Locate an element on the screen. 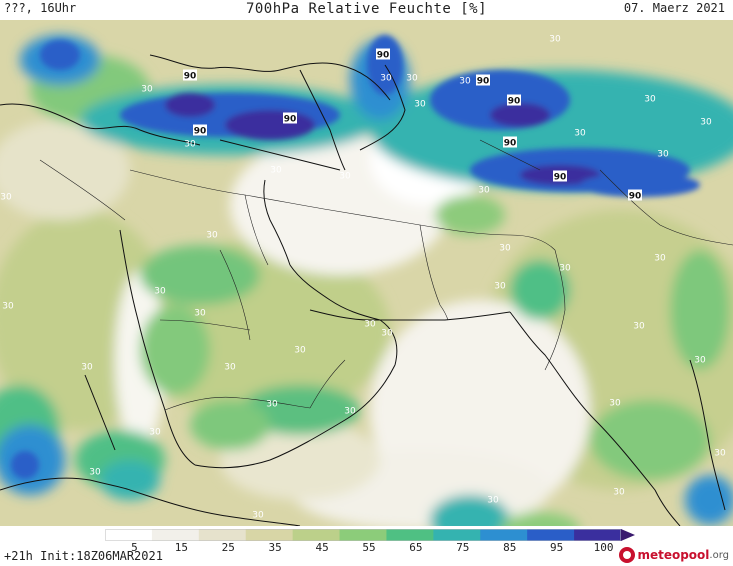  colorbar-tick-label: 100 is located at coordinates (603, 547).